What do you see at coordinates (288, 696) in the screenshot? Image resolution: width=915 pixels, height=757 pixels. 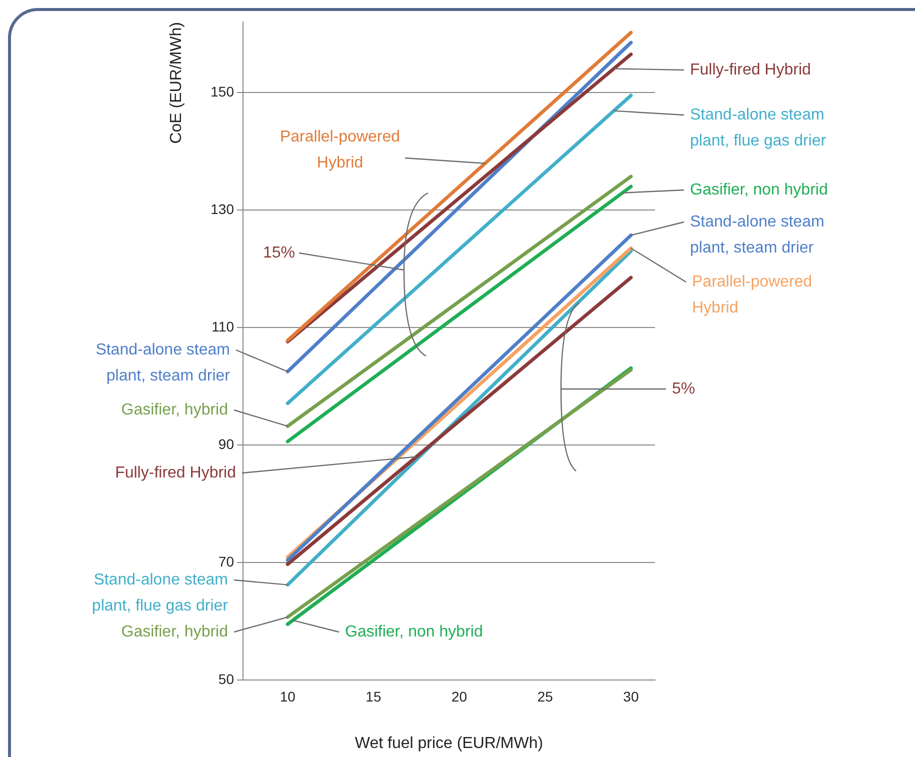 I see `x-tick-label: 10` at bounding box center [288, 696].